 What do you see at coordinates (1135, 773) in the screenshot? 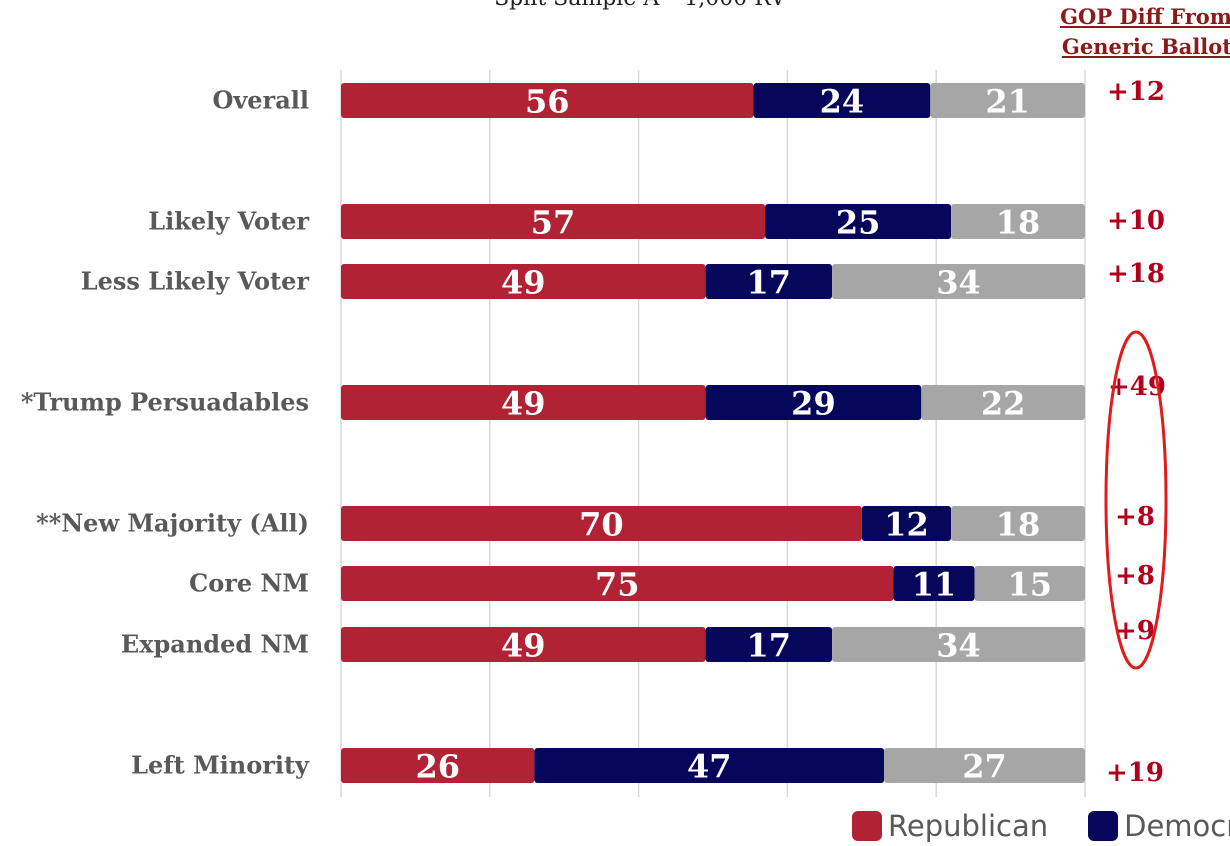
I see `gop-diff-value: +19` at bounding box center [1135, 773].